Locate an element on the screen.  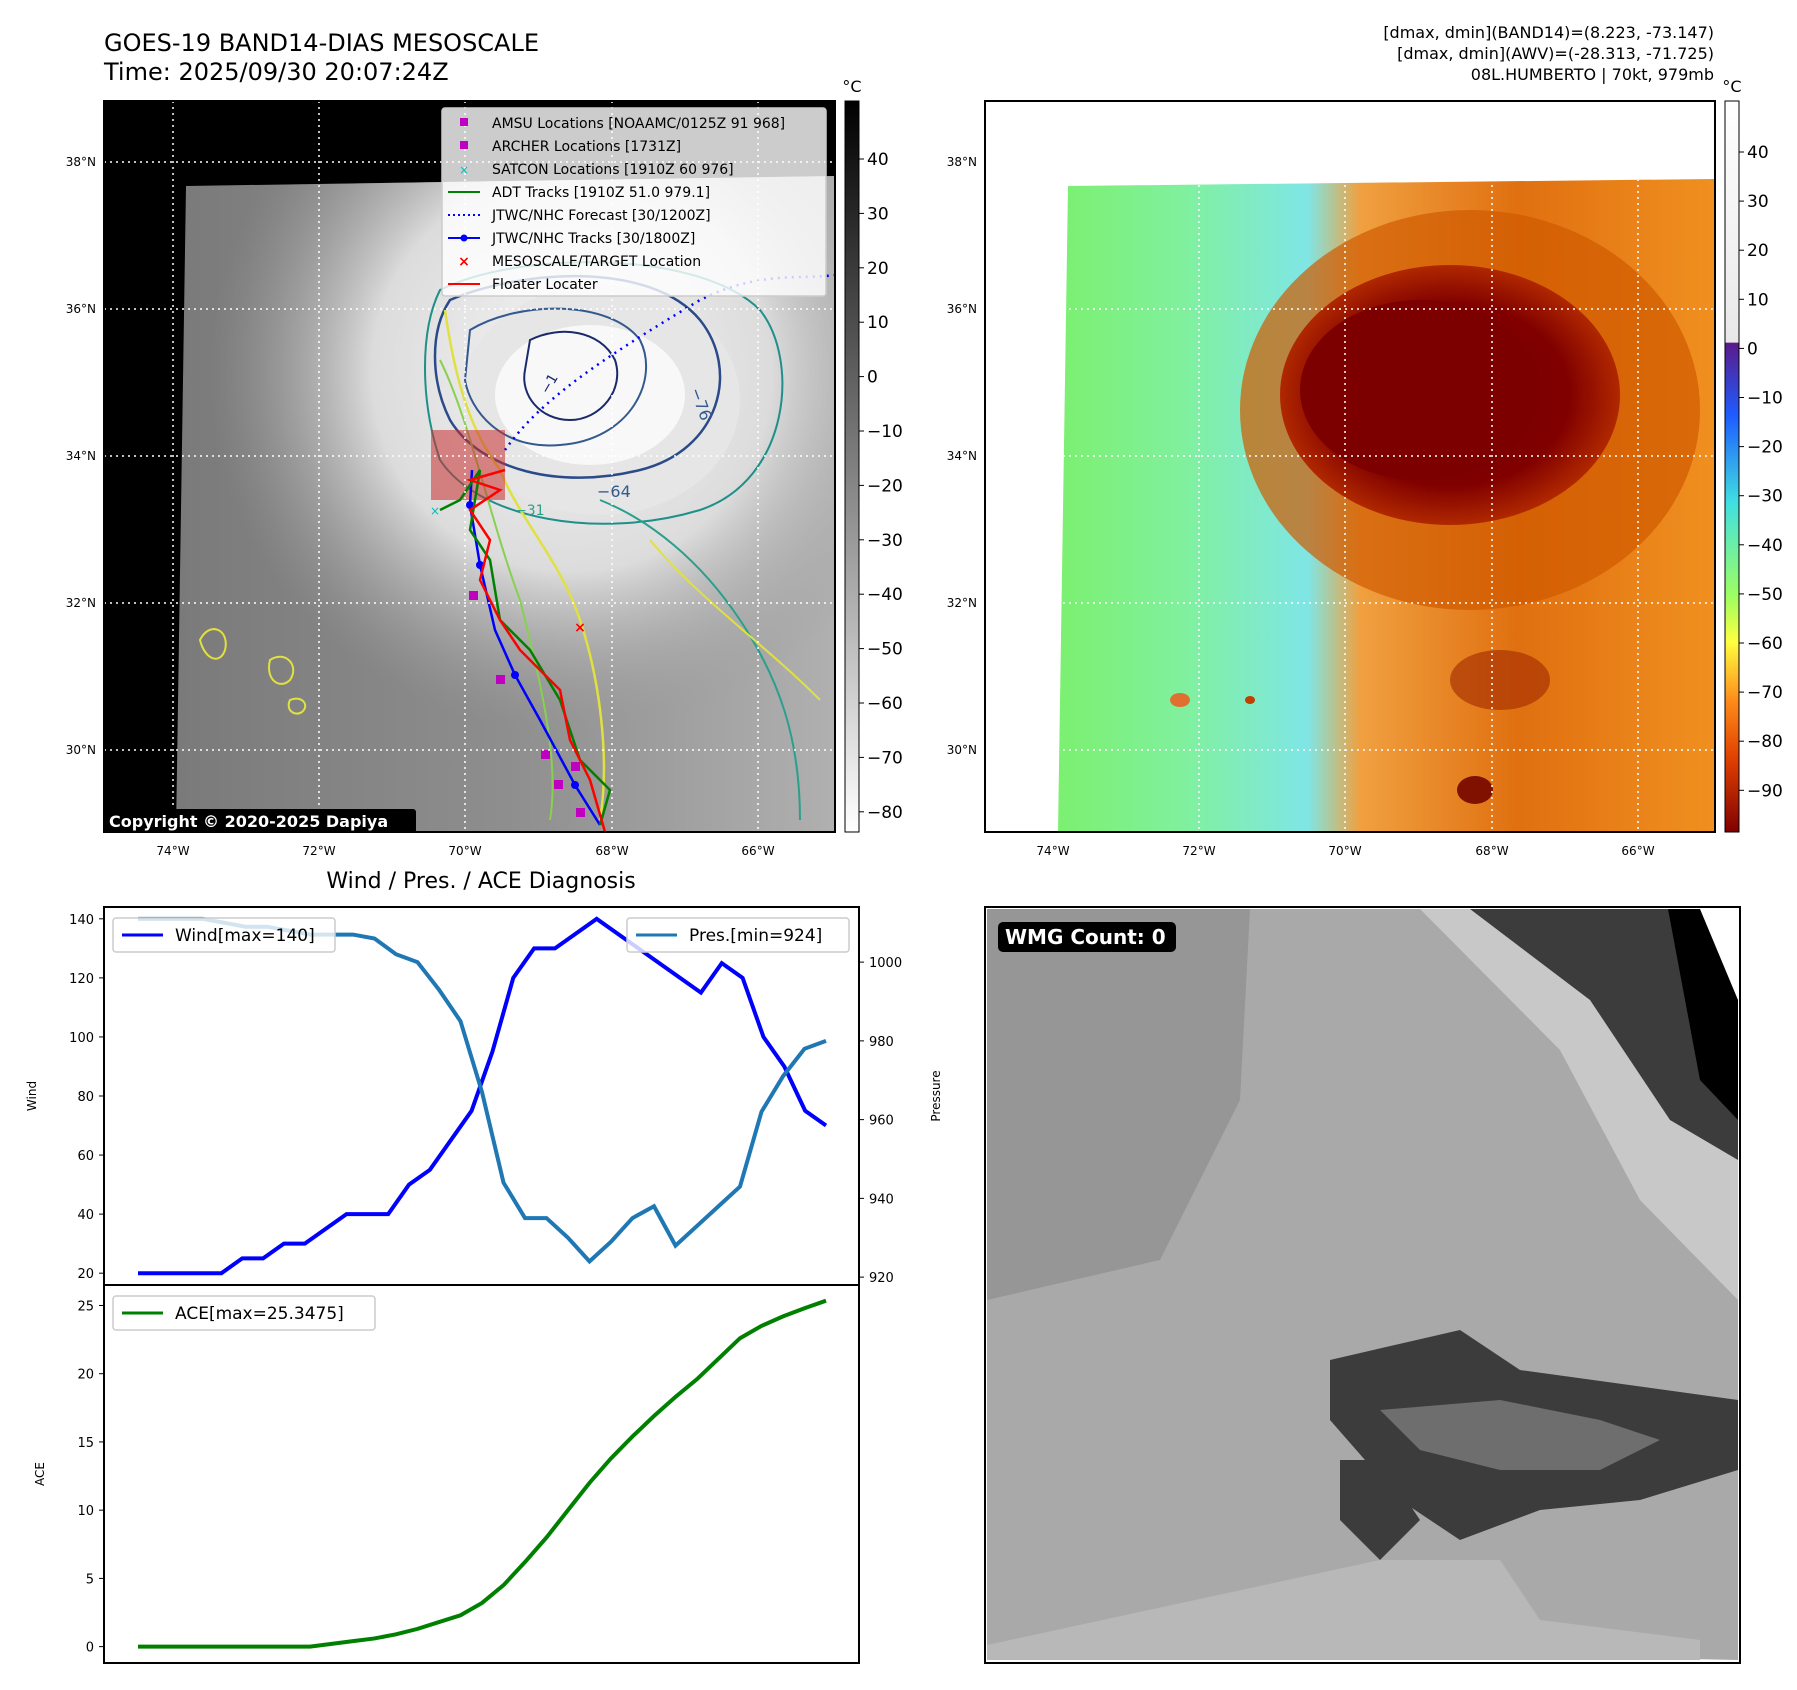
ace-axis-label: ACE is located at coordinates (40, 1474).